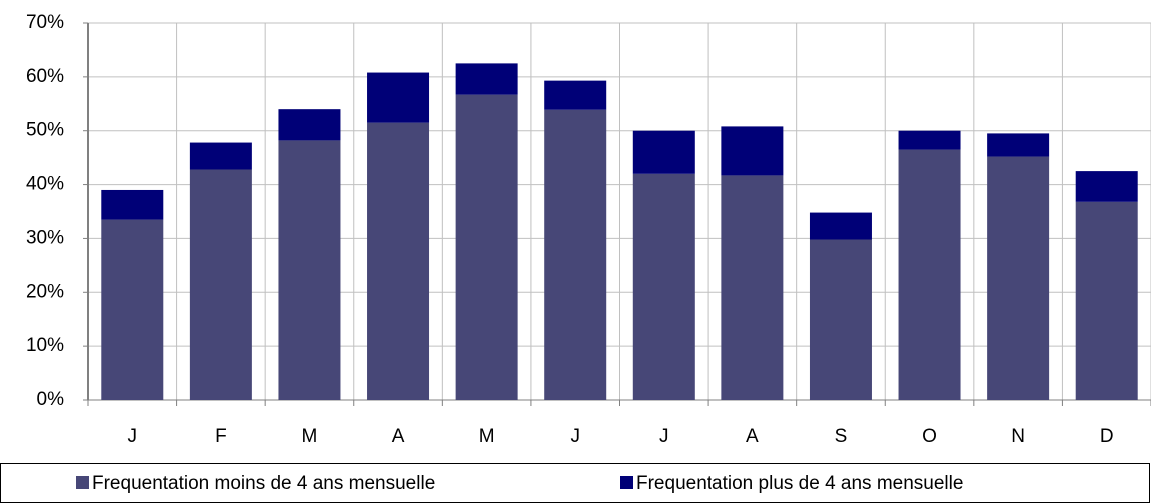 Image resolution: width=1151 pixels, height=503 pixels. What do you see at coordinates (1107, 436) in the screenshot?
I see `x-tick-label: D` at bounding box center [1107, 436].